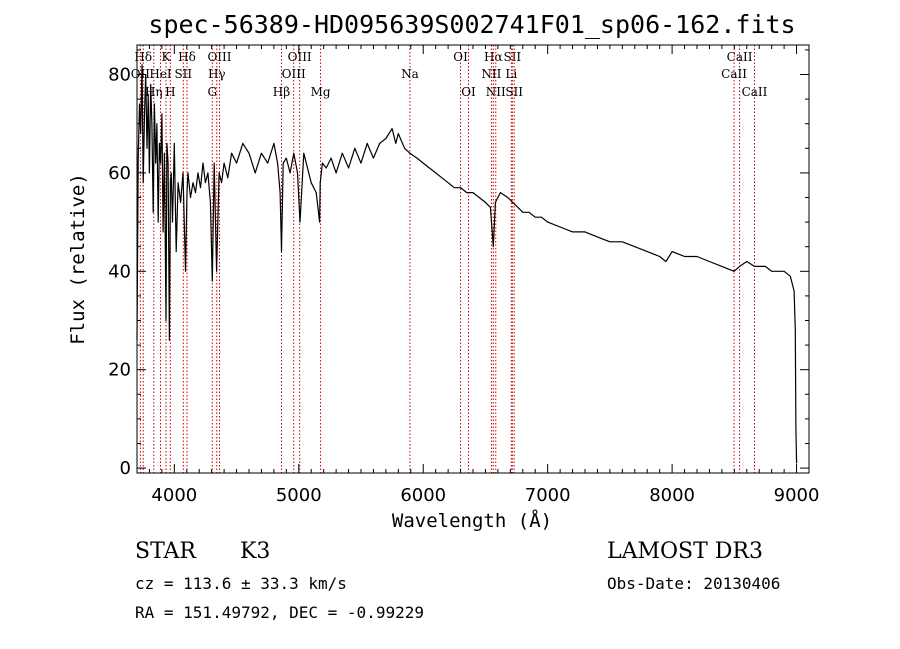  Describe the element at coordinates (493, 57) in the screenshot. I see `line-marker-label-6: Hα` at that location.